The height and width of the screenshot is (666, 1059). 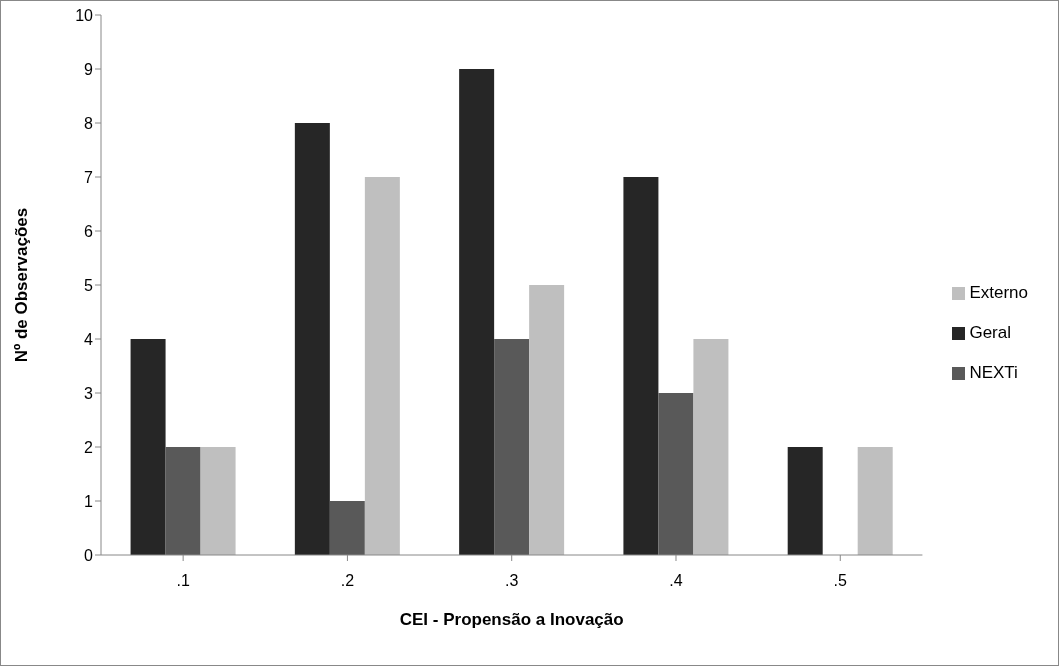 I want to click on y-tick-label: 0, so click(x=89, y=555).